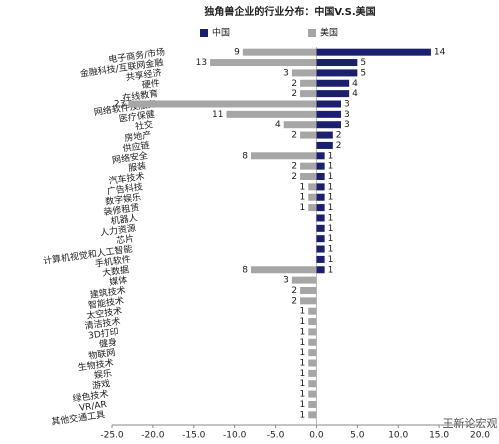 The image size is (499, 444). Describe the element at coordinates (201, 63) in the screenshot. I see `data-label: 13` at that location.